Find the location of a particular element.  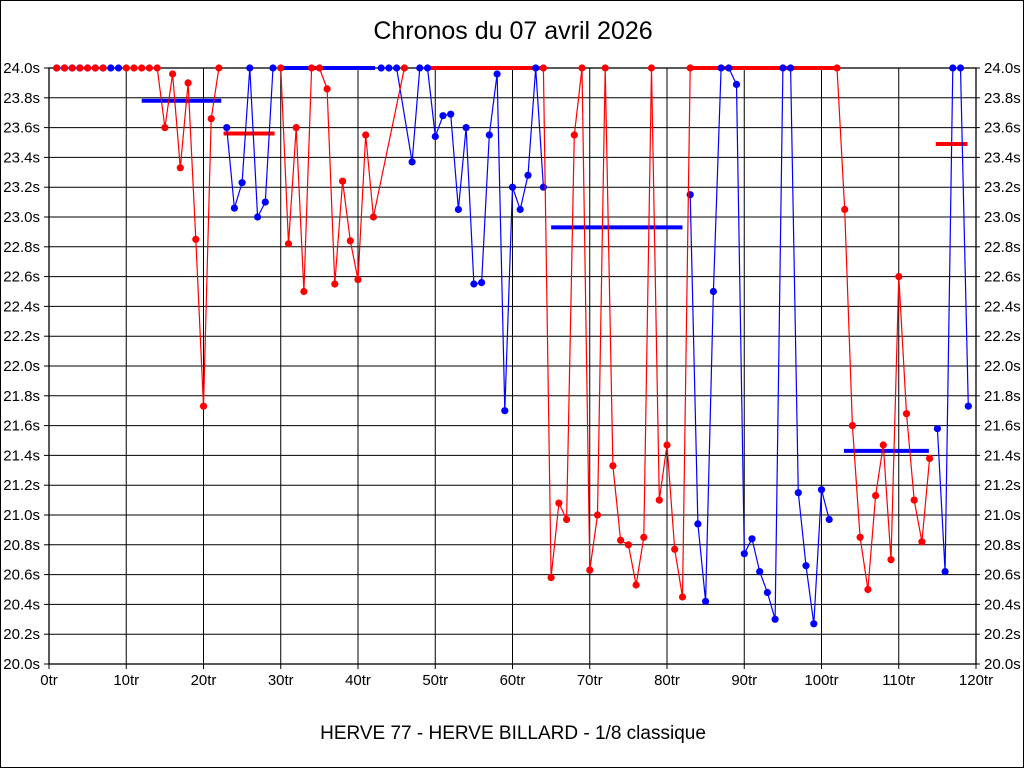

x-axis-label: 50tr is located at coordinates (435, 680).